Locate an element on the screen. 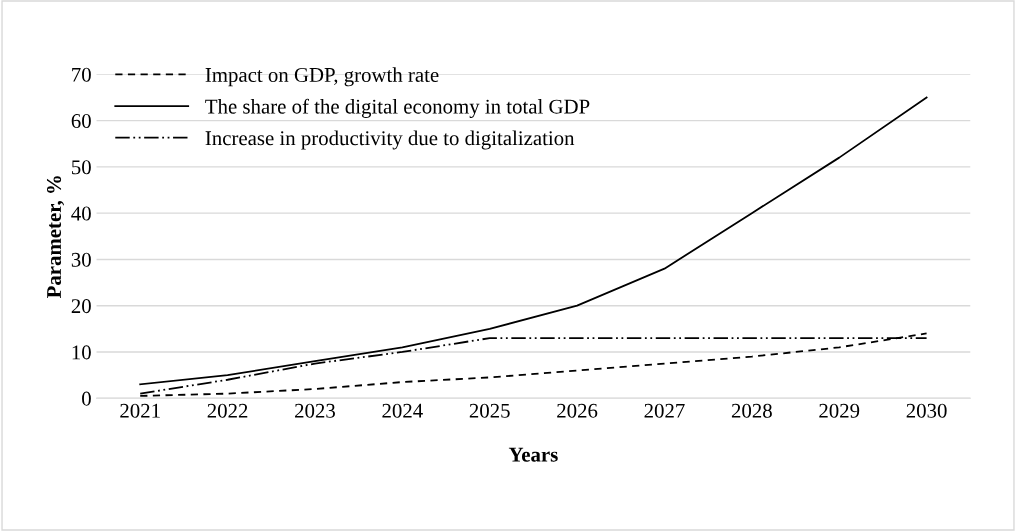 This screenshot has width=1016, height=531. y-tick-label: 60 is located at coordinates (81, 121).